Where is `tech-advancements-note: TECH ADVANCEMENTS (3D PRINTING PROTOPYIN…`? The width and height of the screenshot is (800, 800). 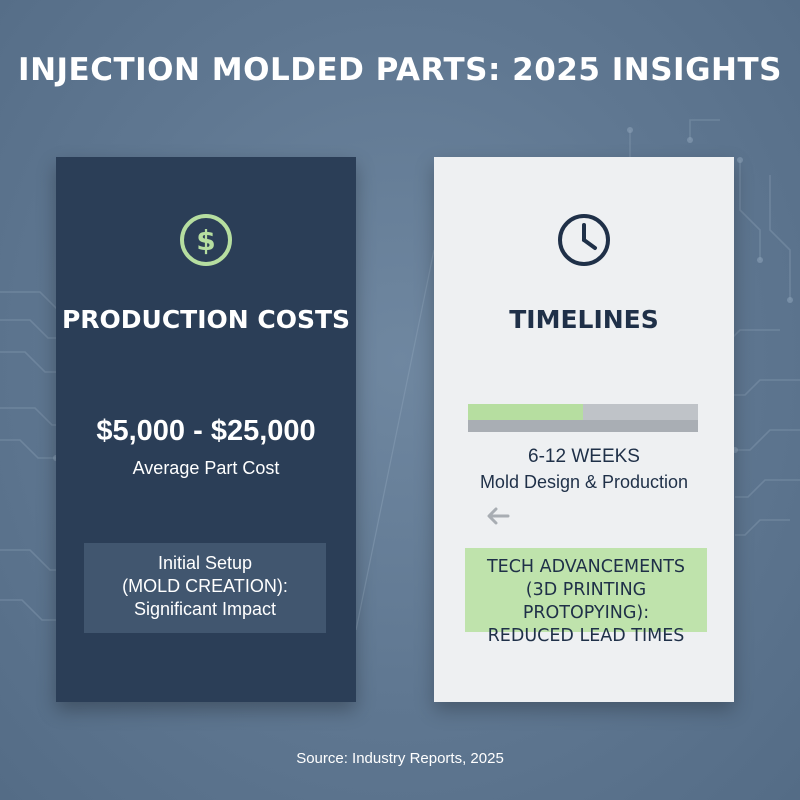 tech-advancements-note: TECH ADVANCEMENTS (3D PRINTING PROTOPYIN… is located at coordinates (586, 597).